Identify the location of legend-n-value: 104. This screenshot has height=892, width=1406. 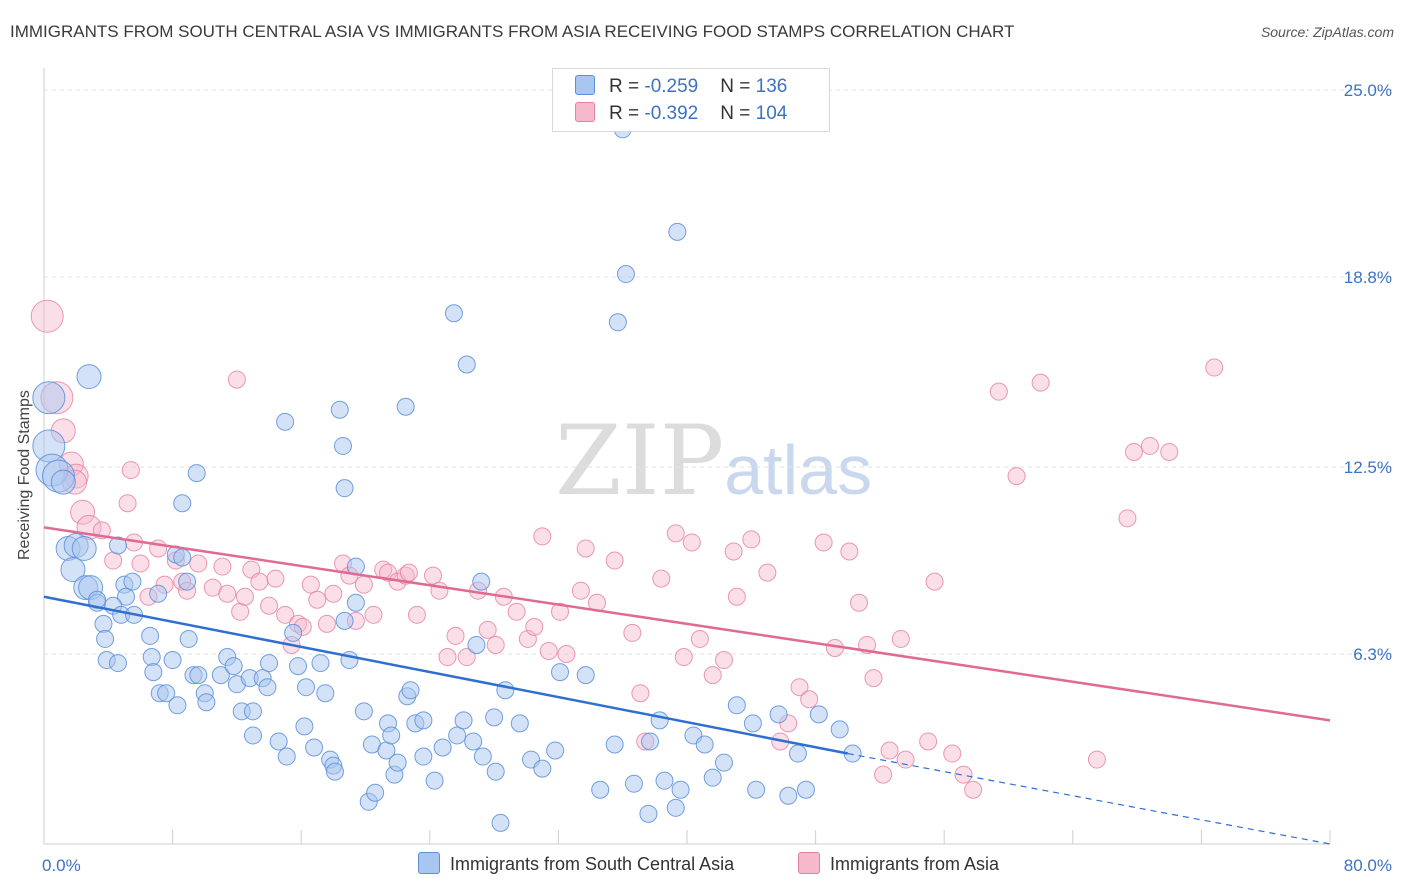
(771, 113).